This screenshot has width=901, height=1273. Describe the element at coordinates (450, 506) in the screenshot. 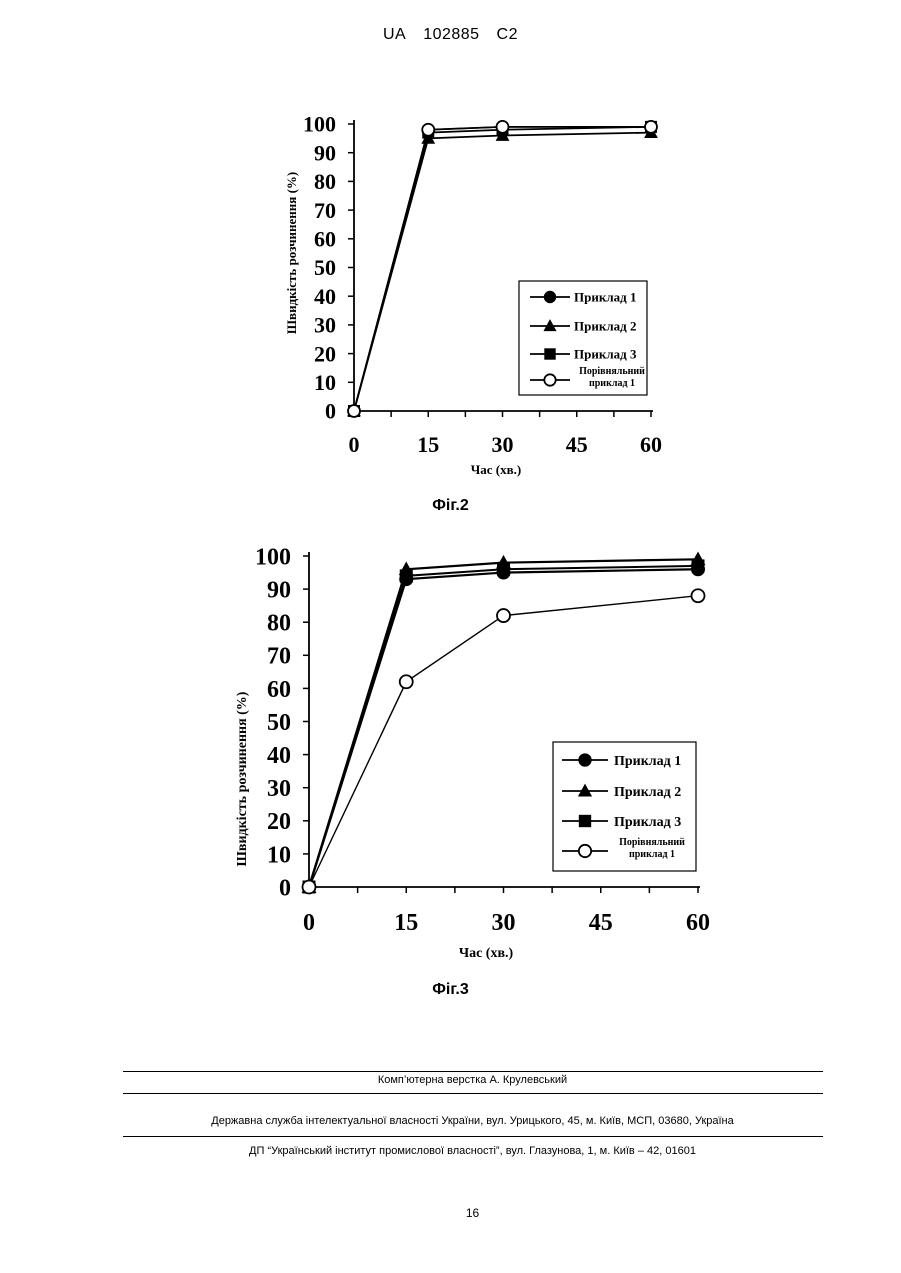

I see `figure-2-caption: Фіг.2` at that location.